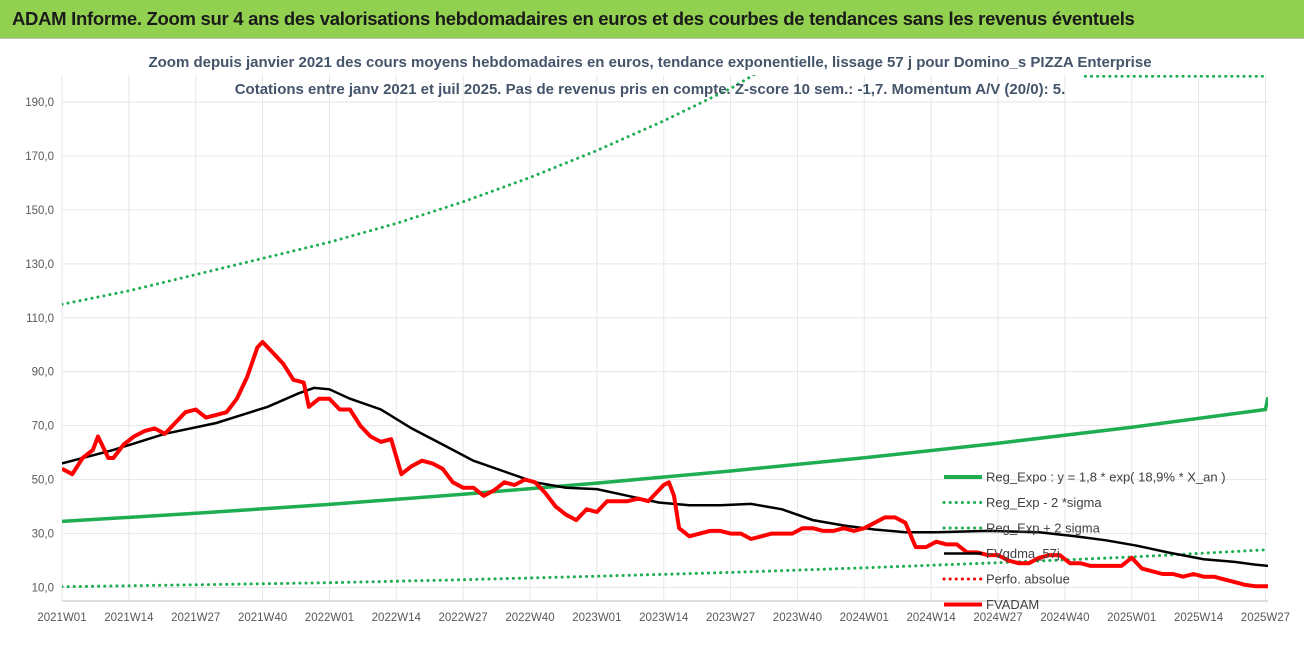 This screenshot has width=1304, height=653. I want to click on y-tick-label: 190,0, so click(39, 103).